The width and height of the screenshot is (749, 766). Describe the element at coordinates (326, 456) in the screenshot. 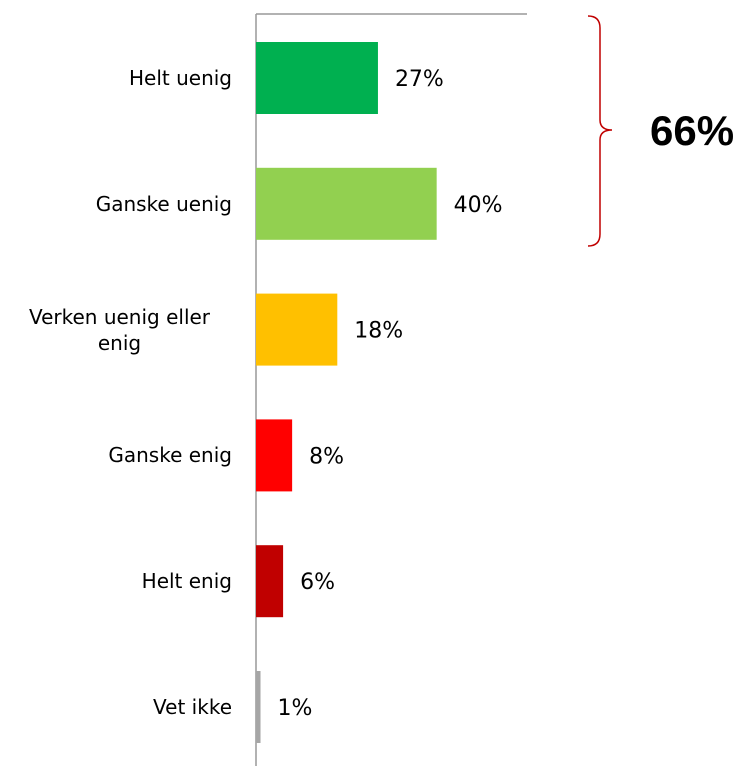

I see `value-label: 8%` at that location.